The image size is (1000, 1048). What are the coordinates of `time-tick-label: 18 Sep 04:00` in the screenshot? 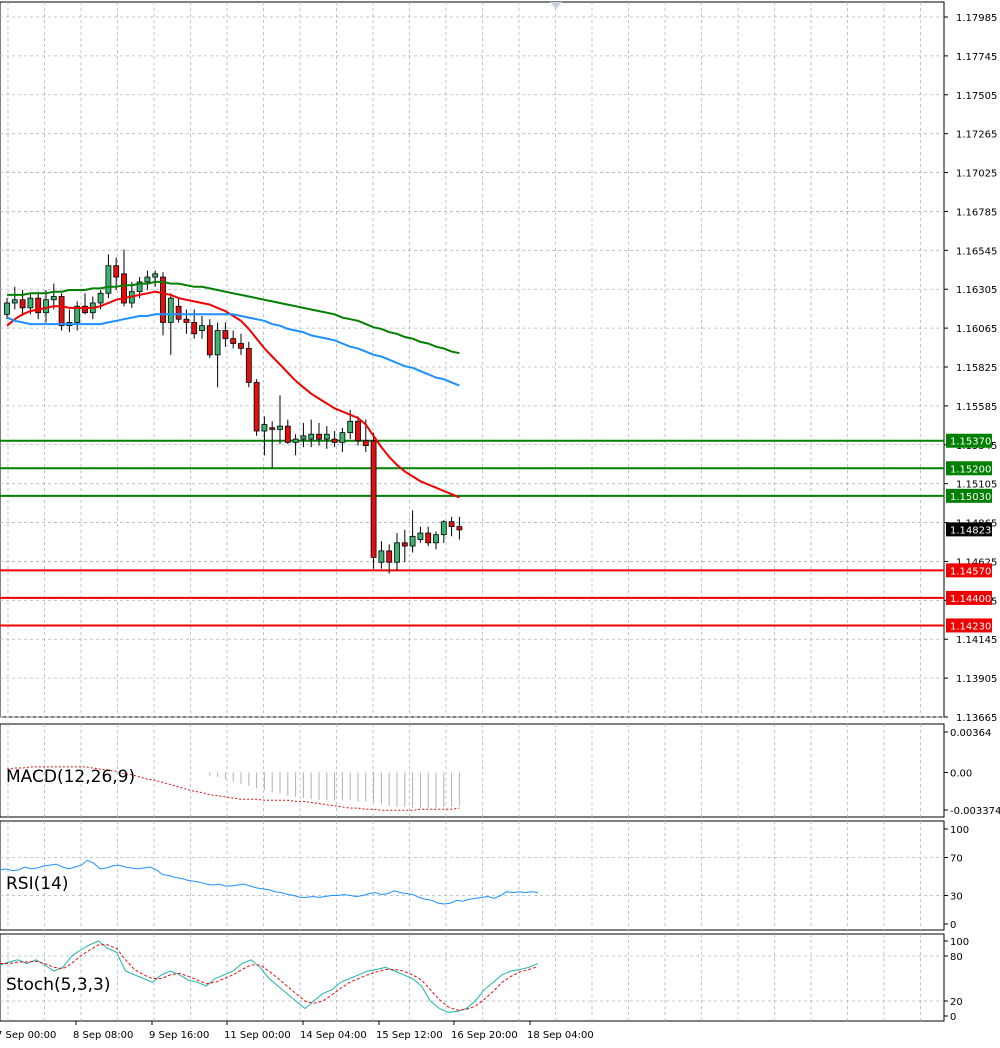 It's located at (560, 1035).